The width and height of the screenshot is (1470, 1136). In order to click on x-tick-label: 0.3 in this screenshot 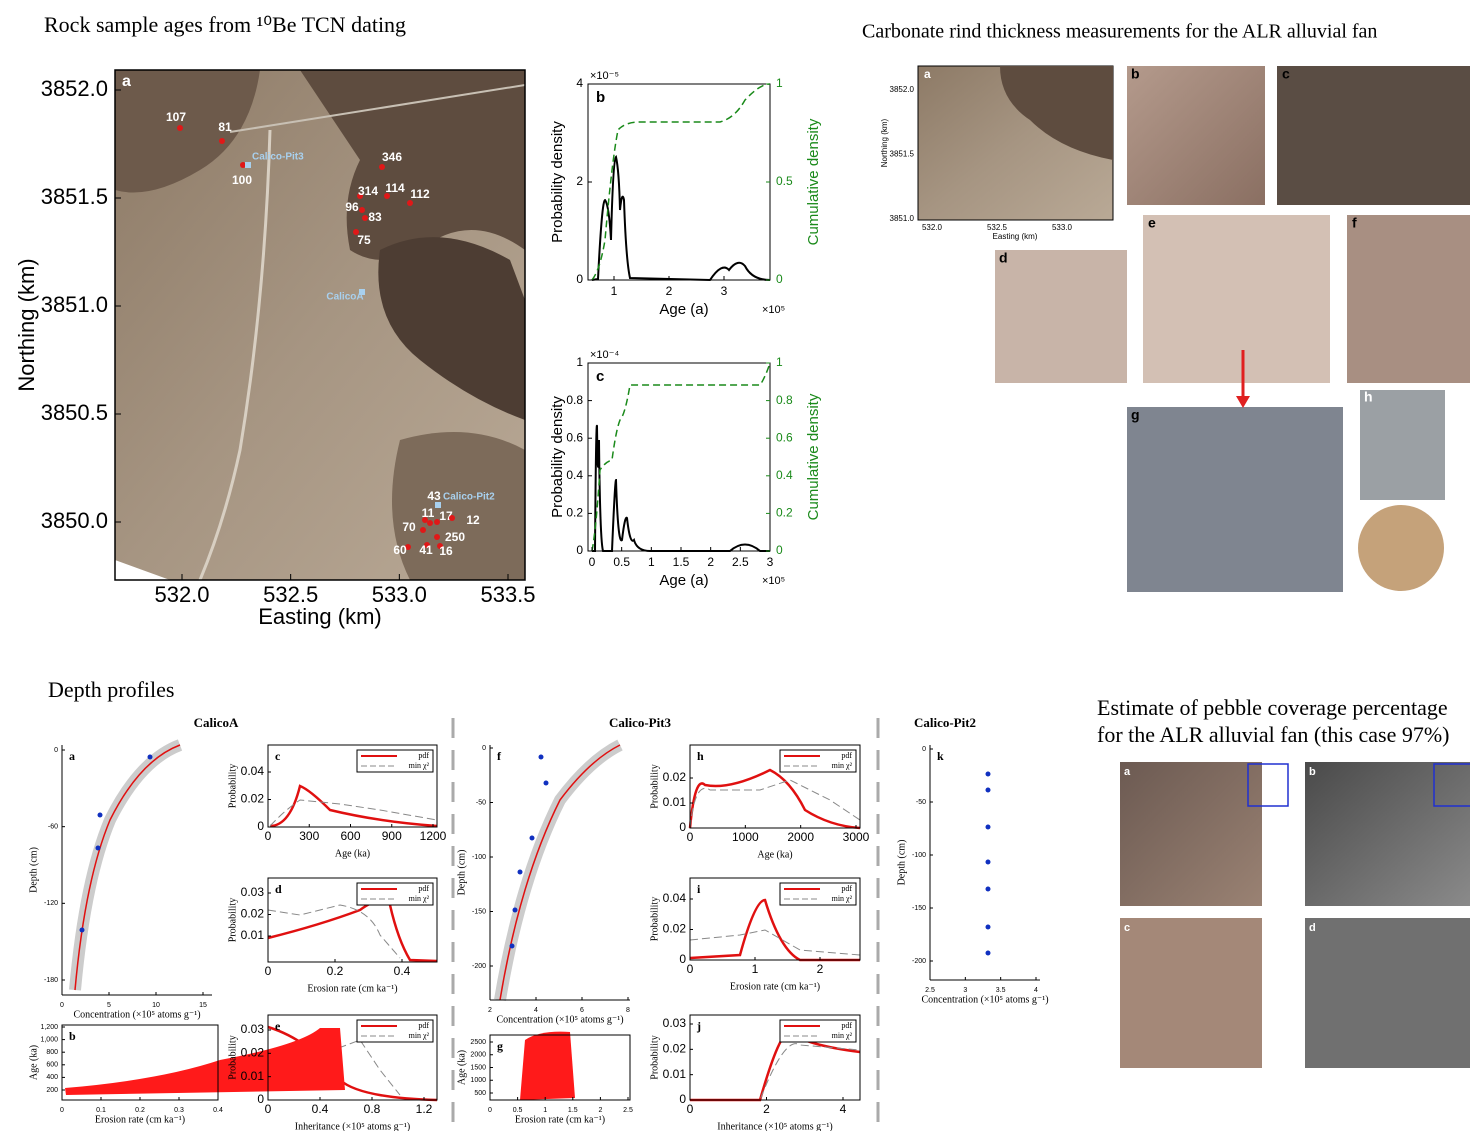, I will do `click(179, 1110)`.